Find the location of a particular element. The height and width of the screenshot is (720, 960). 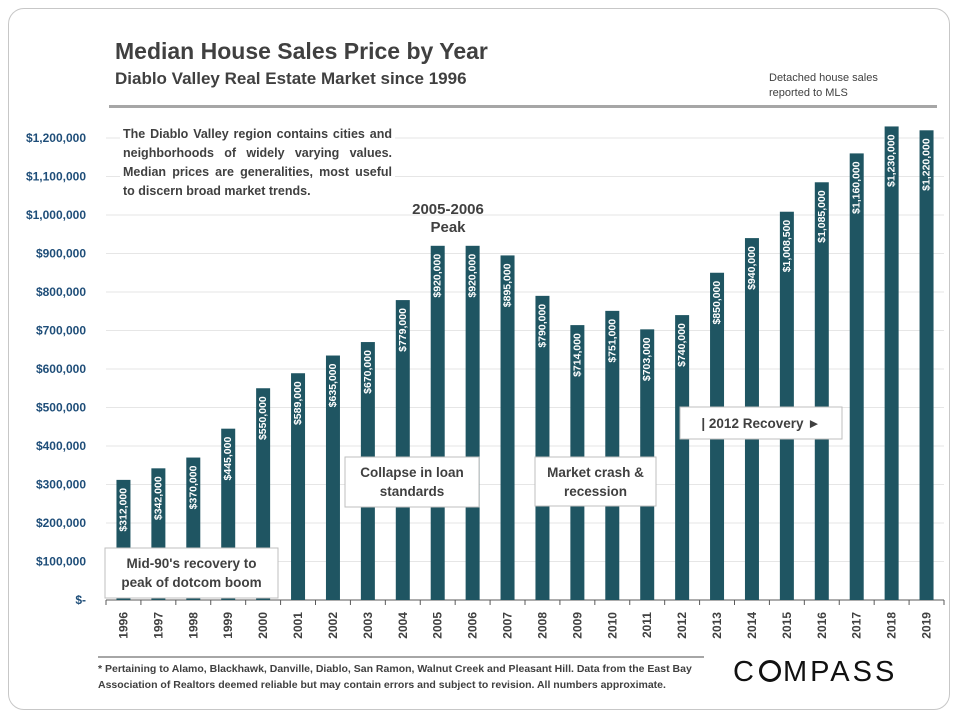

annotation-2012-recovery-box is located at coordinates (761, 423).